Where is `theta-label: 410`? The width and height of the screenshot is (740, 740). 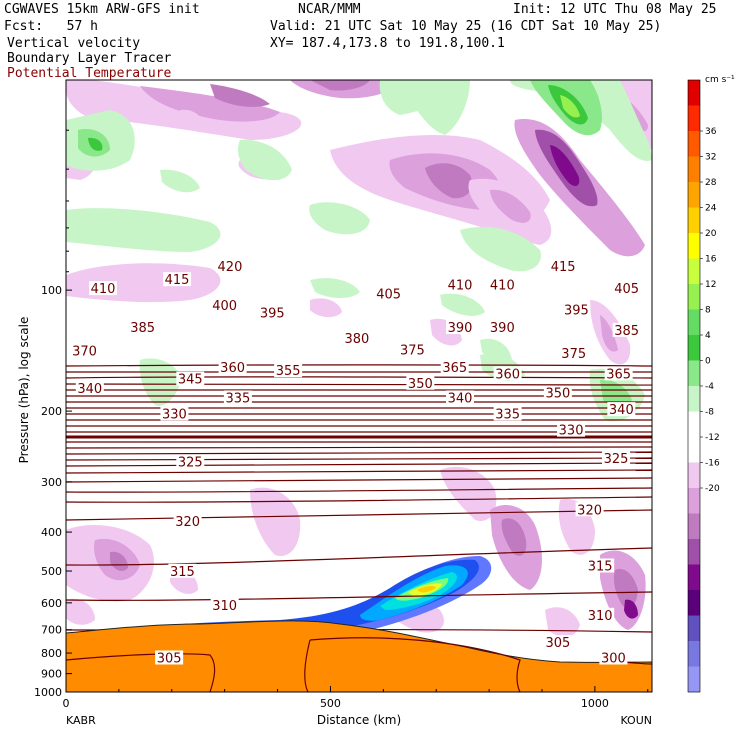
theta-label: 410 is located at coordinates (502, 286).